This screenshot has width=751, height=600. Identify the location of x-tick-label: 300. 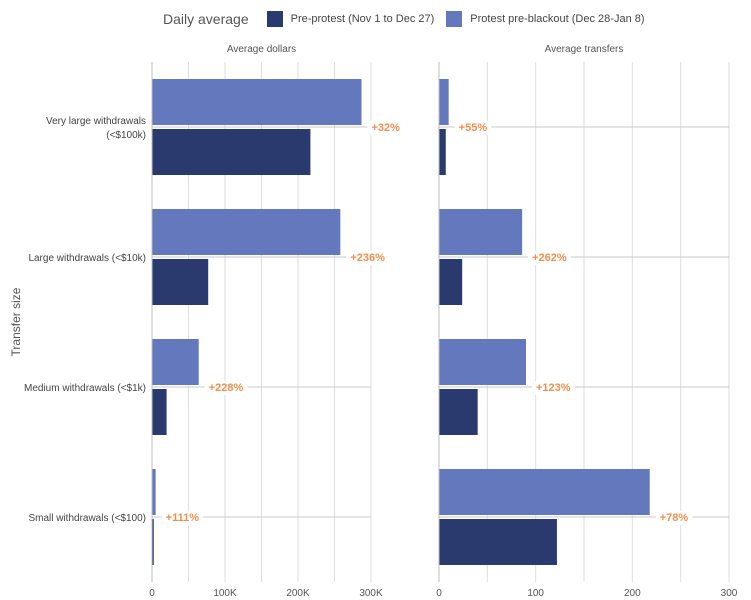
(729, 593).